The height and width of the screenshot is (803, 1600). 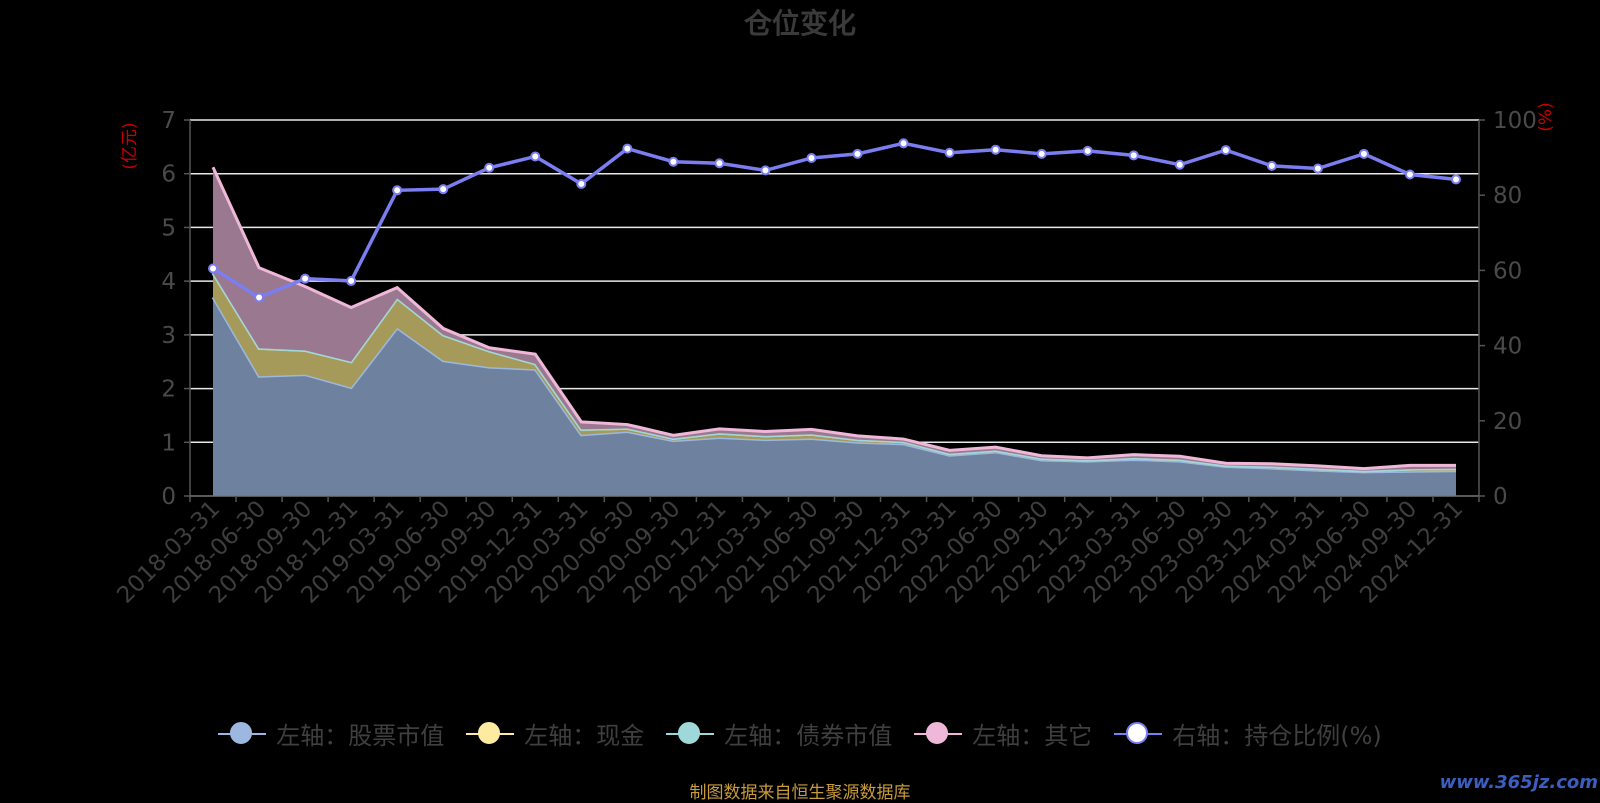 I want to click on legend: 左轴：股票市值 左轴：现金 左轴：债券市值 左轴：其它 右轴：持仓比例(%), so click(x=800, y=733).